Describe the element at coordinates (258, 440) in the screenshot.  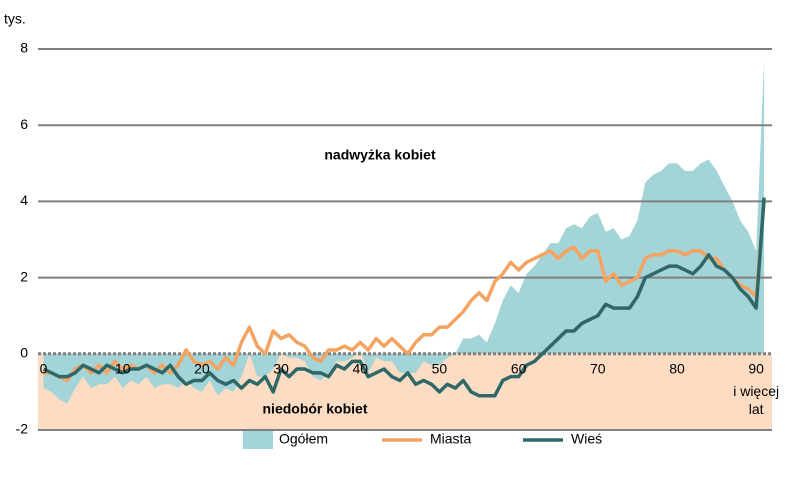
I see `legend-swatch` at that location.